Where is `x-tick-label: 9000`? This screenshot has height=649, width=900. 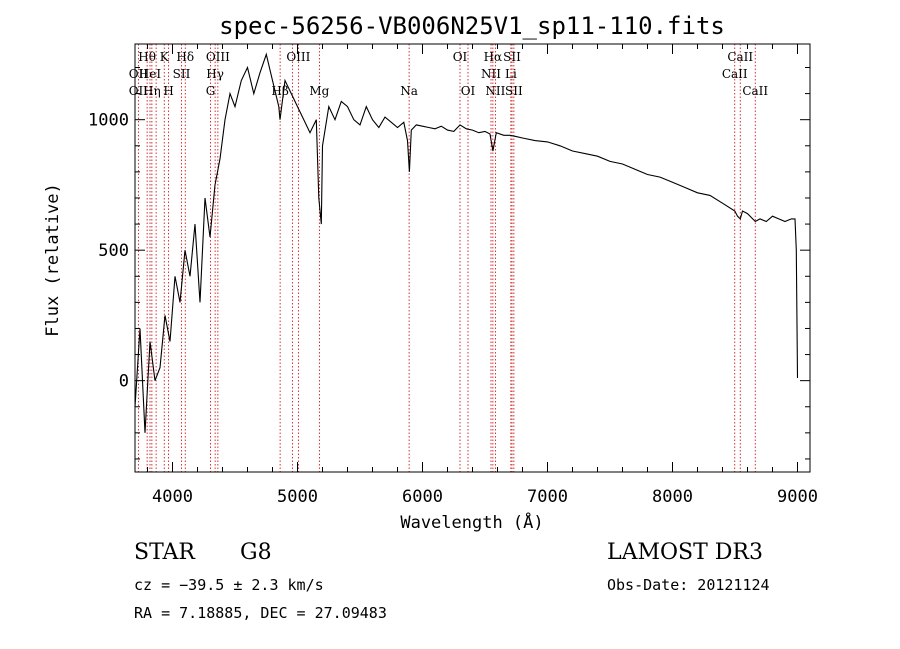
x-tick-label: 9000 is located at coordinates (797, 497).